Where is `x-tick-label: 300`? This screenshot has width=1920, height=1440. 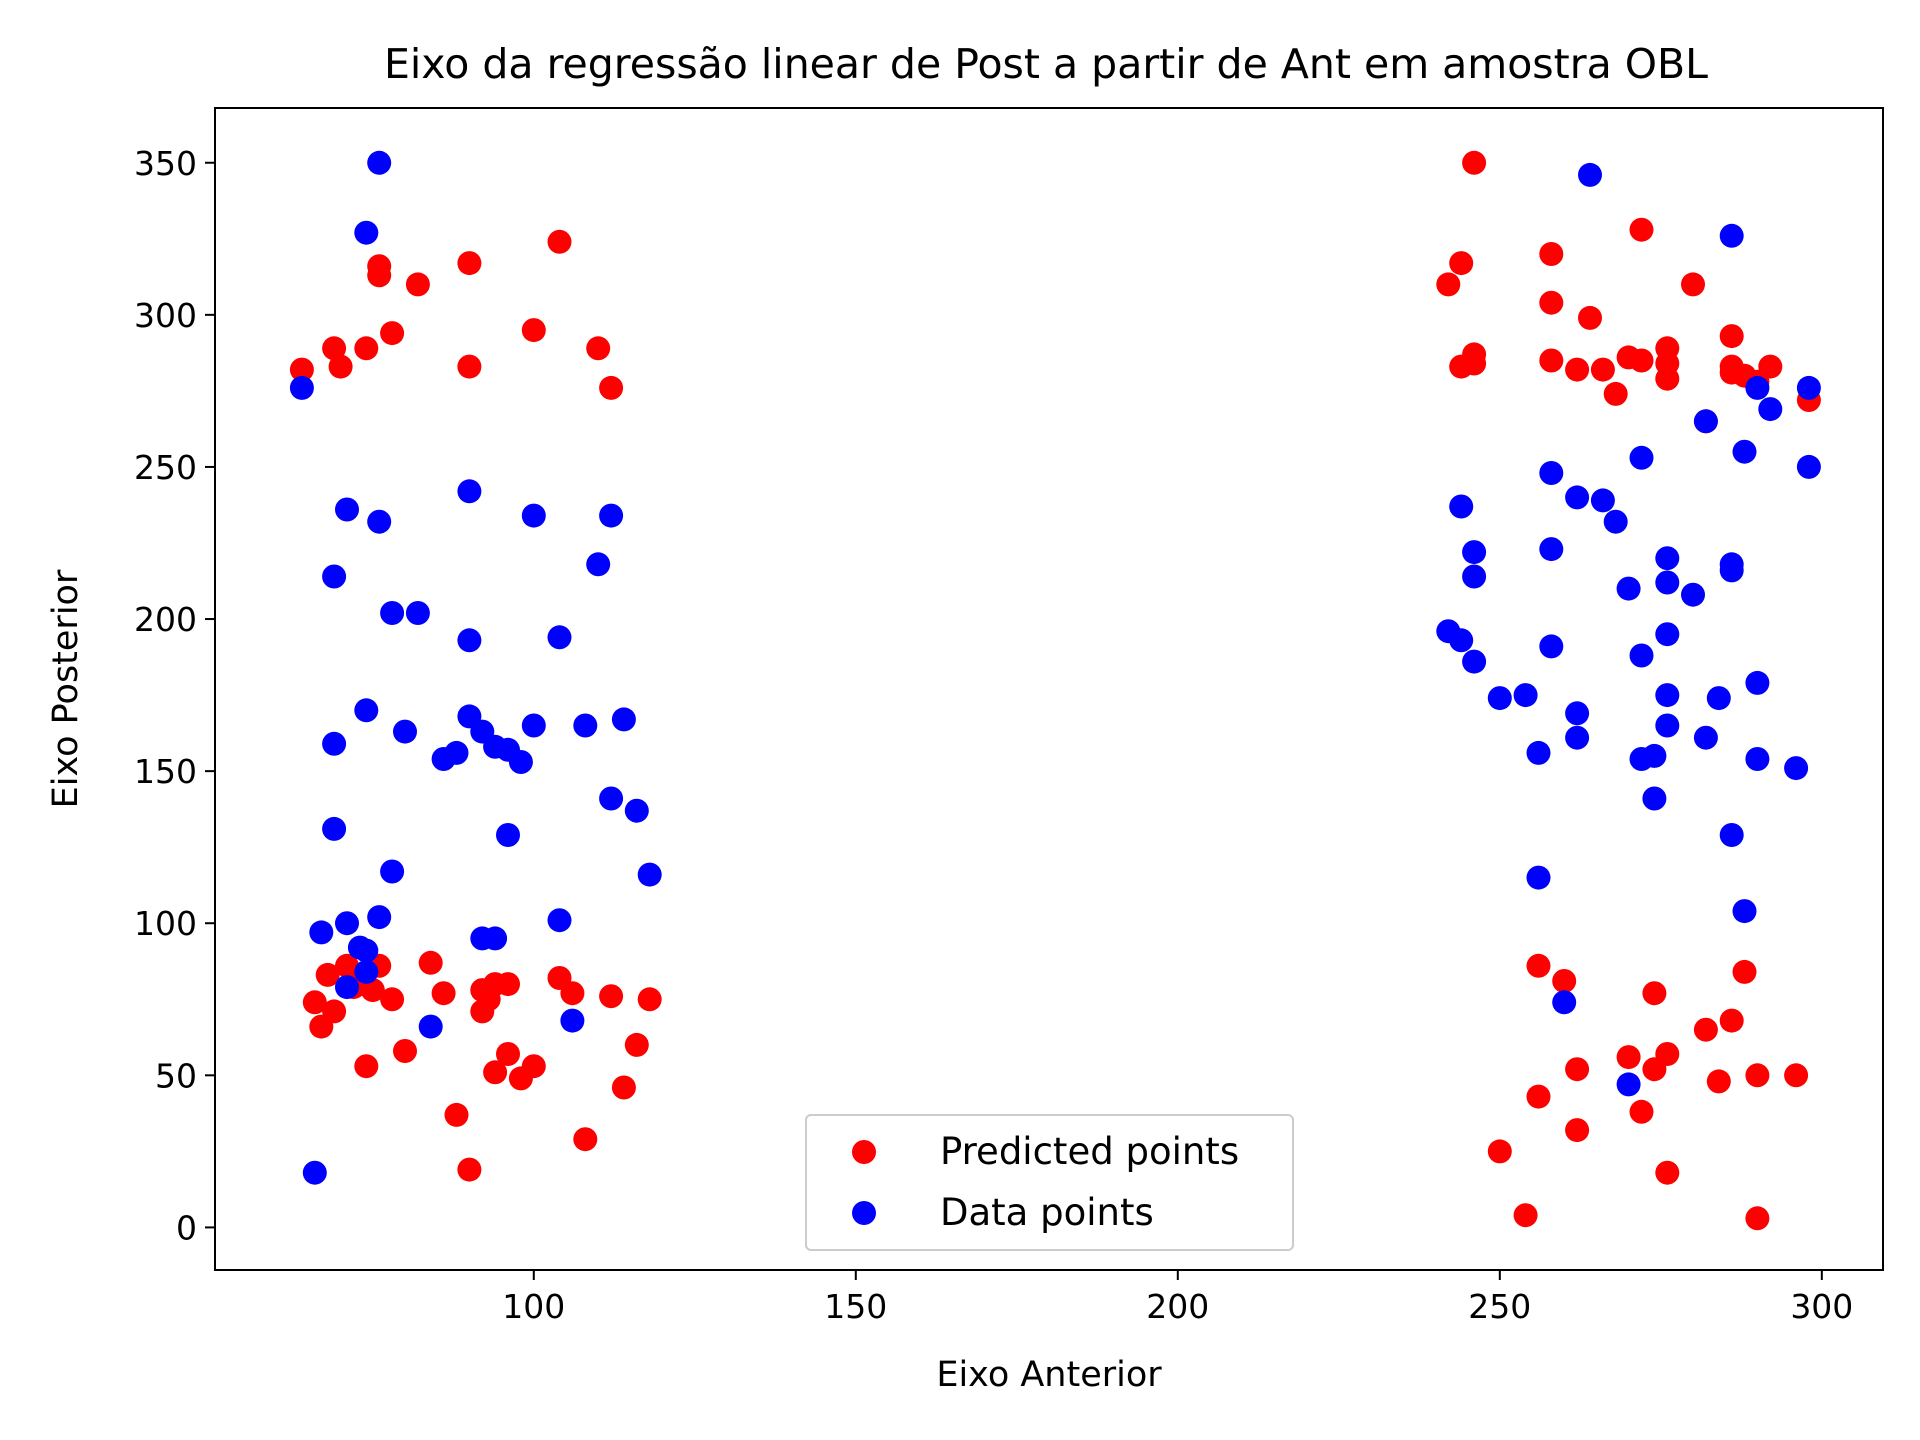
x-tick-label: 300 is located at coordinates (1821, 1306).